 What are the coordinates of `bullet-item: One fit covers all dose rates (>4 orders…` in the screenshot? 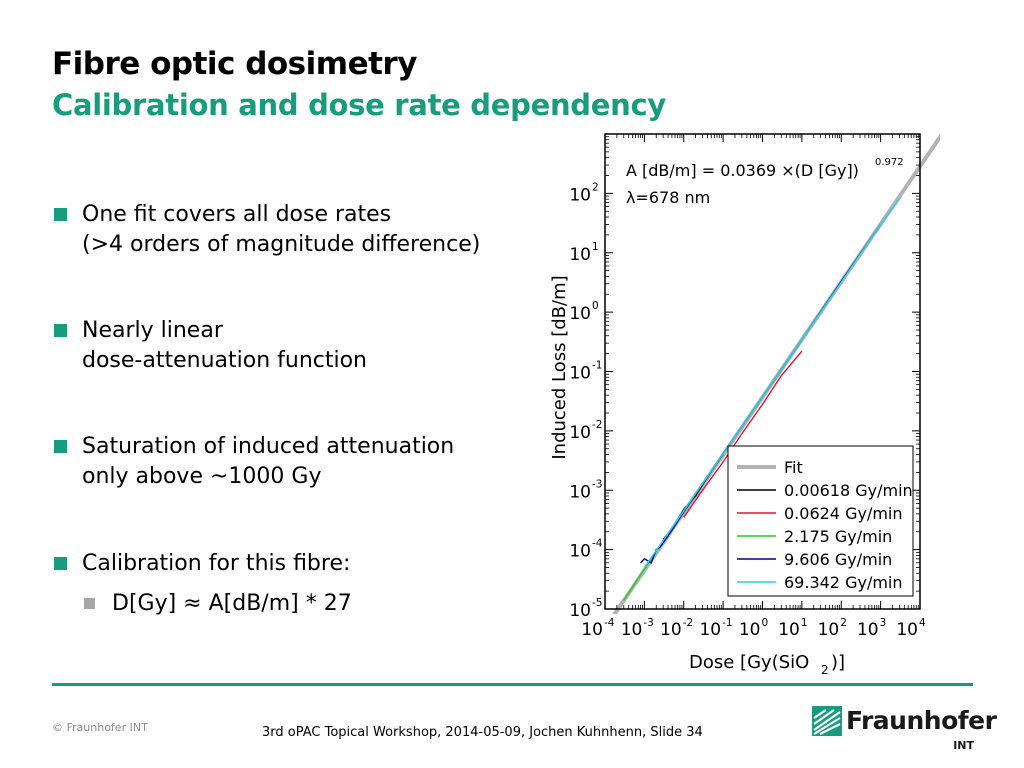 It's located at (292, 230).